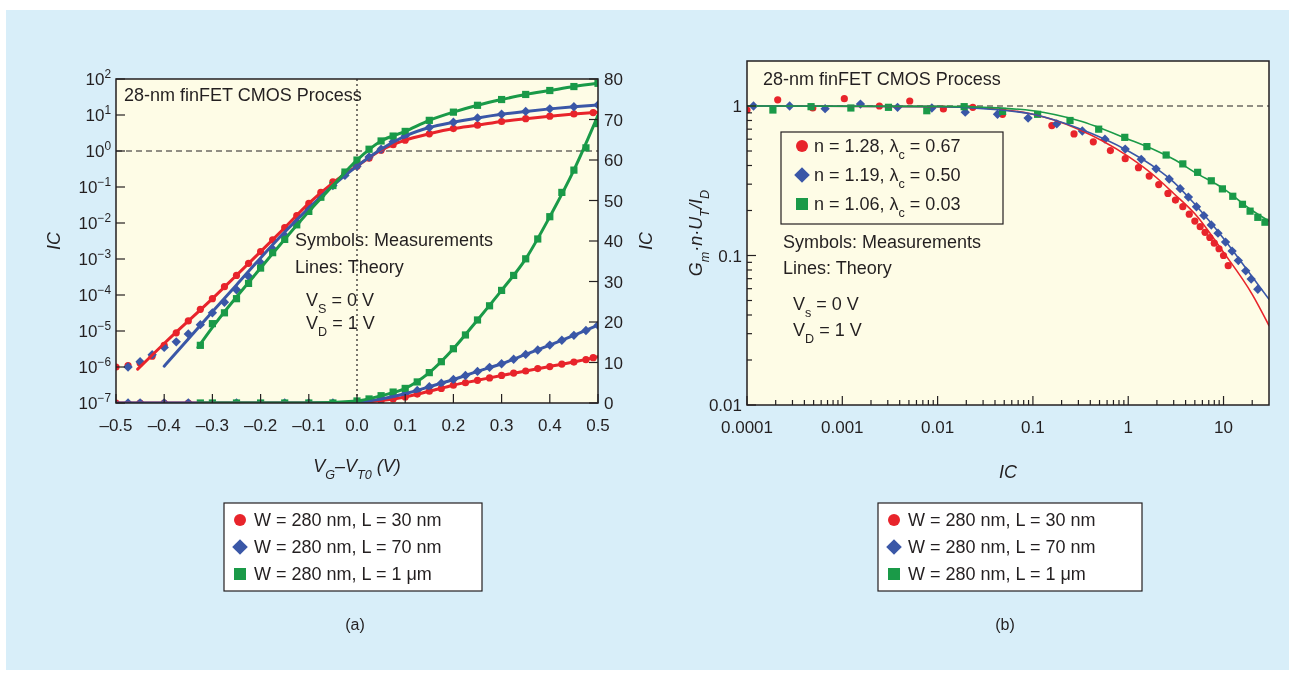  Describe the element at coordinates (357, 469) in the screenshot. I see `x-axis-title: V$_{G}$–V$_{T0}$ (V)` at that location.